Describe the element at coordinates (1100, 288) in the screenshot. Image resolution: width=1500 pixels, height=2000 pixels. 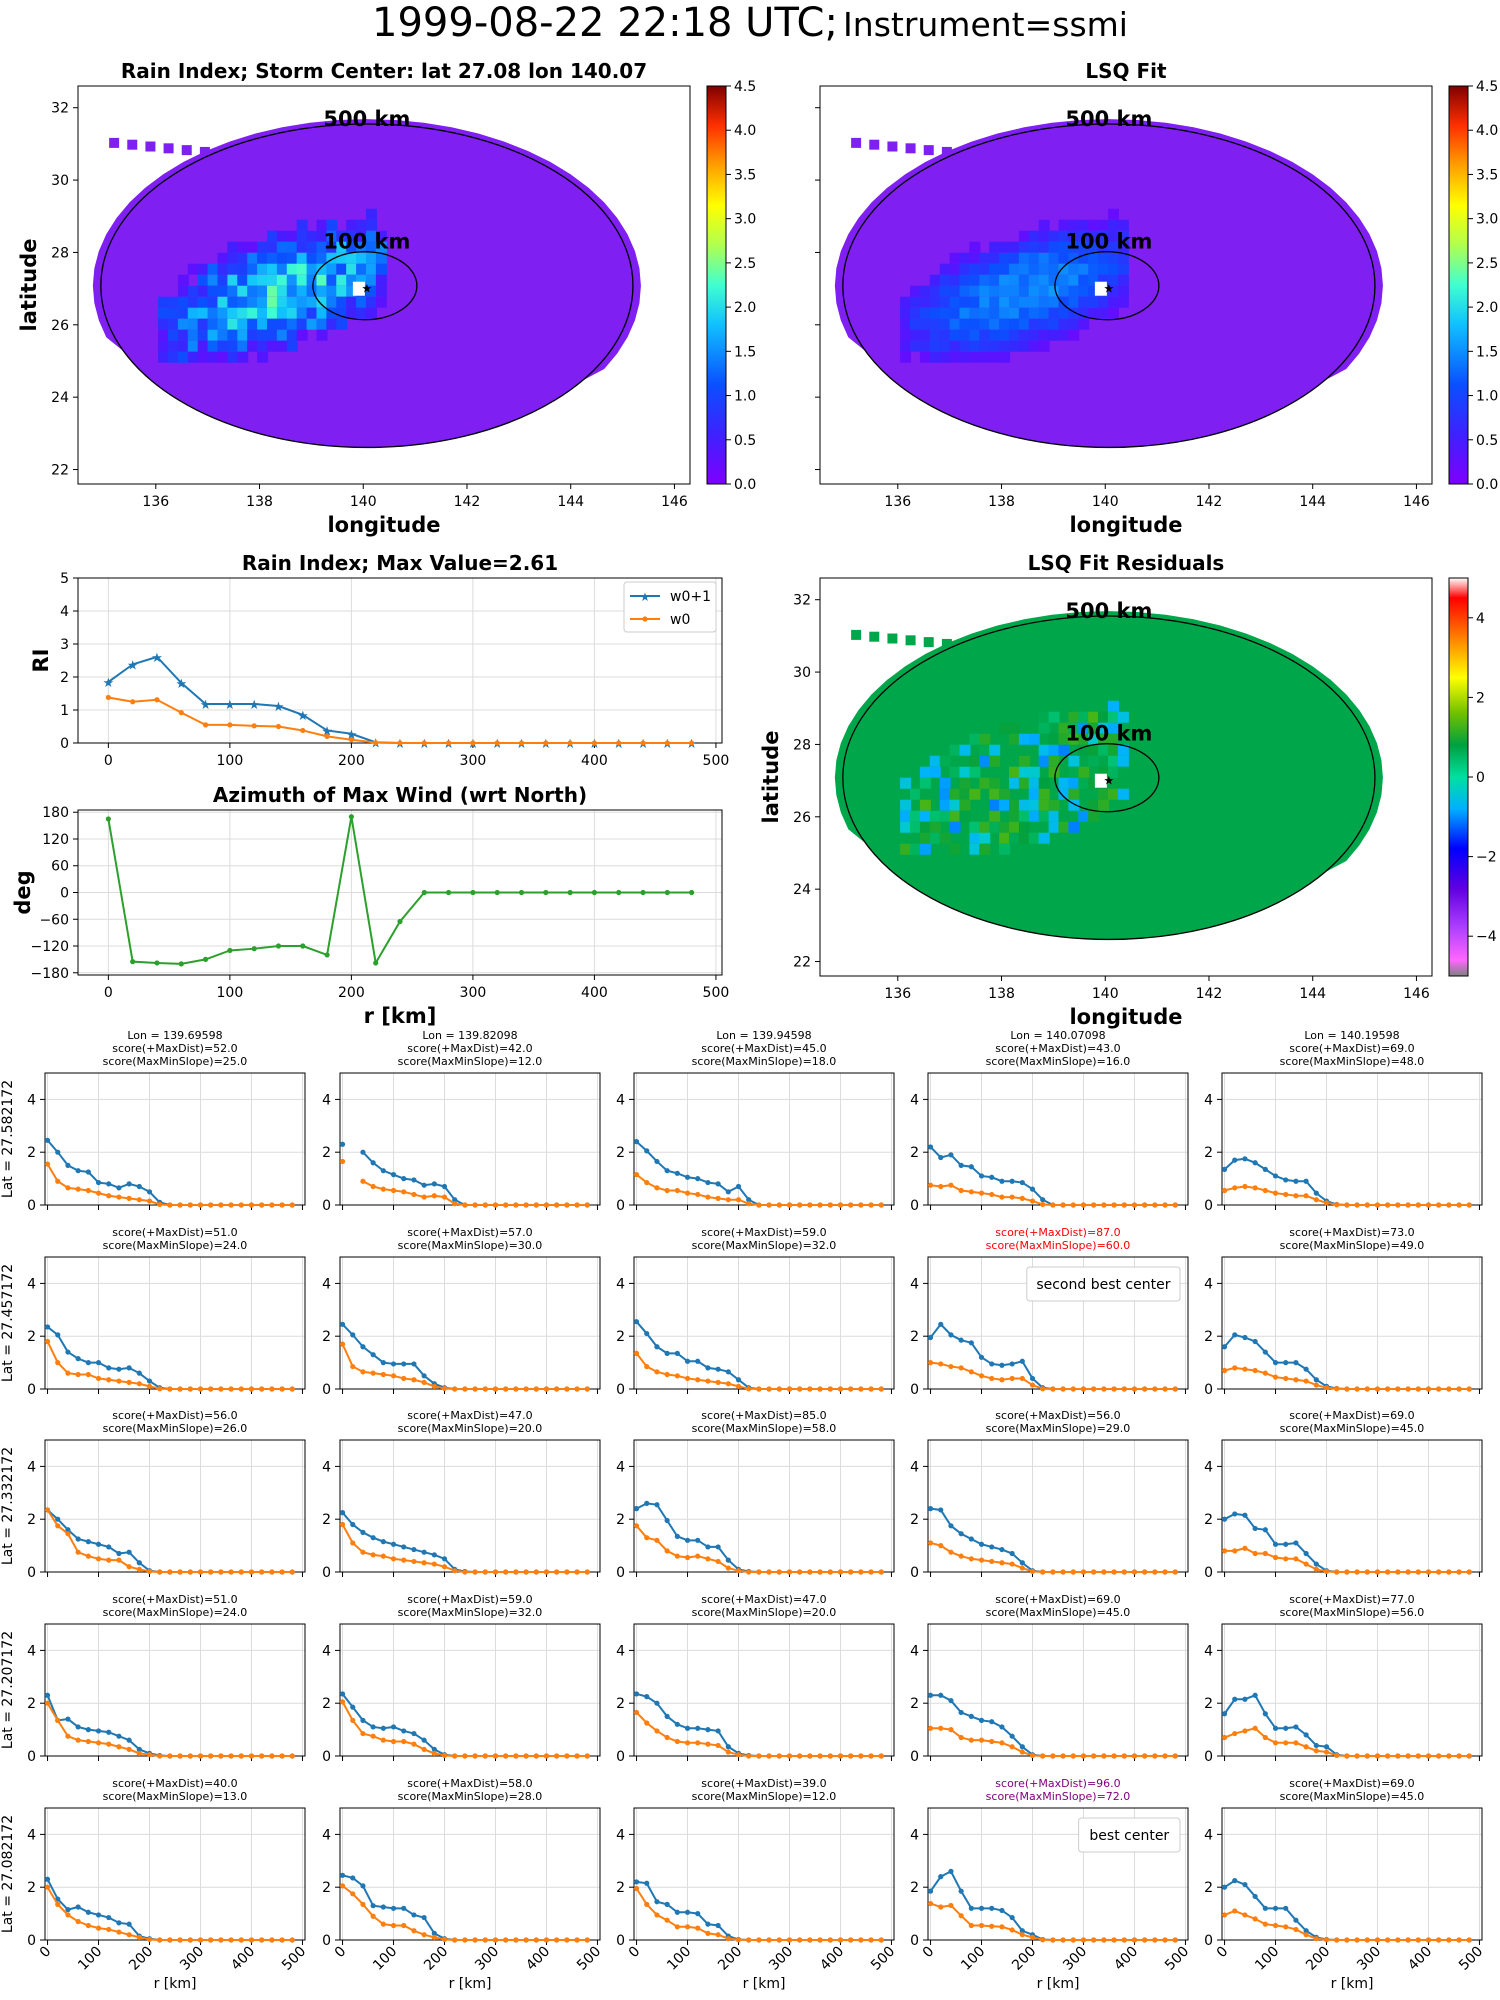
I see `lsq-fit-map-center-pixel` at that location.